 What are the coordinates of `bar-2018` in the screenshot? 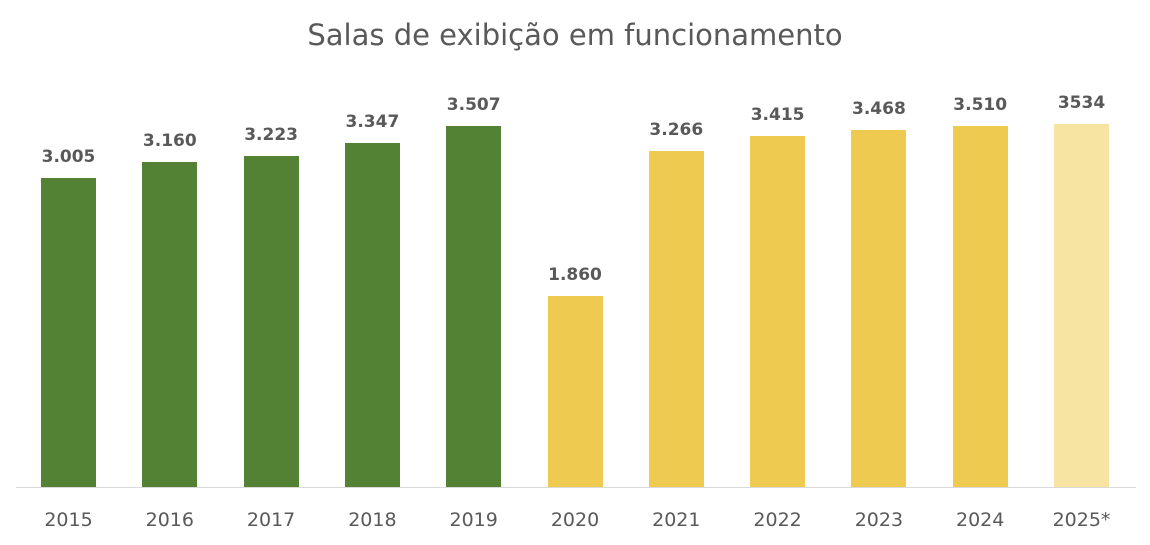 It's located at (372, 314).